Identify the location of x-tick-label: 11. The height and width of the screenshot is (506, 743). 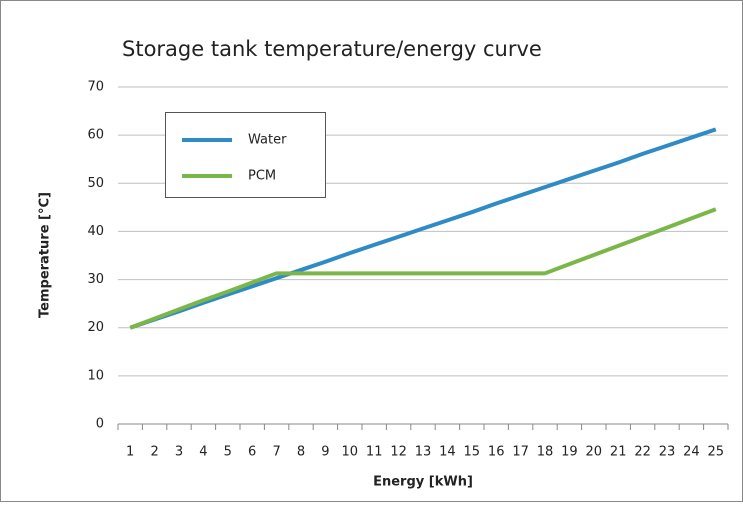
(374, 452).